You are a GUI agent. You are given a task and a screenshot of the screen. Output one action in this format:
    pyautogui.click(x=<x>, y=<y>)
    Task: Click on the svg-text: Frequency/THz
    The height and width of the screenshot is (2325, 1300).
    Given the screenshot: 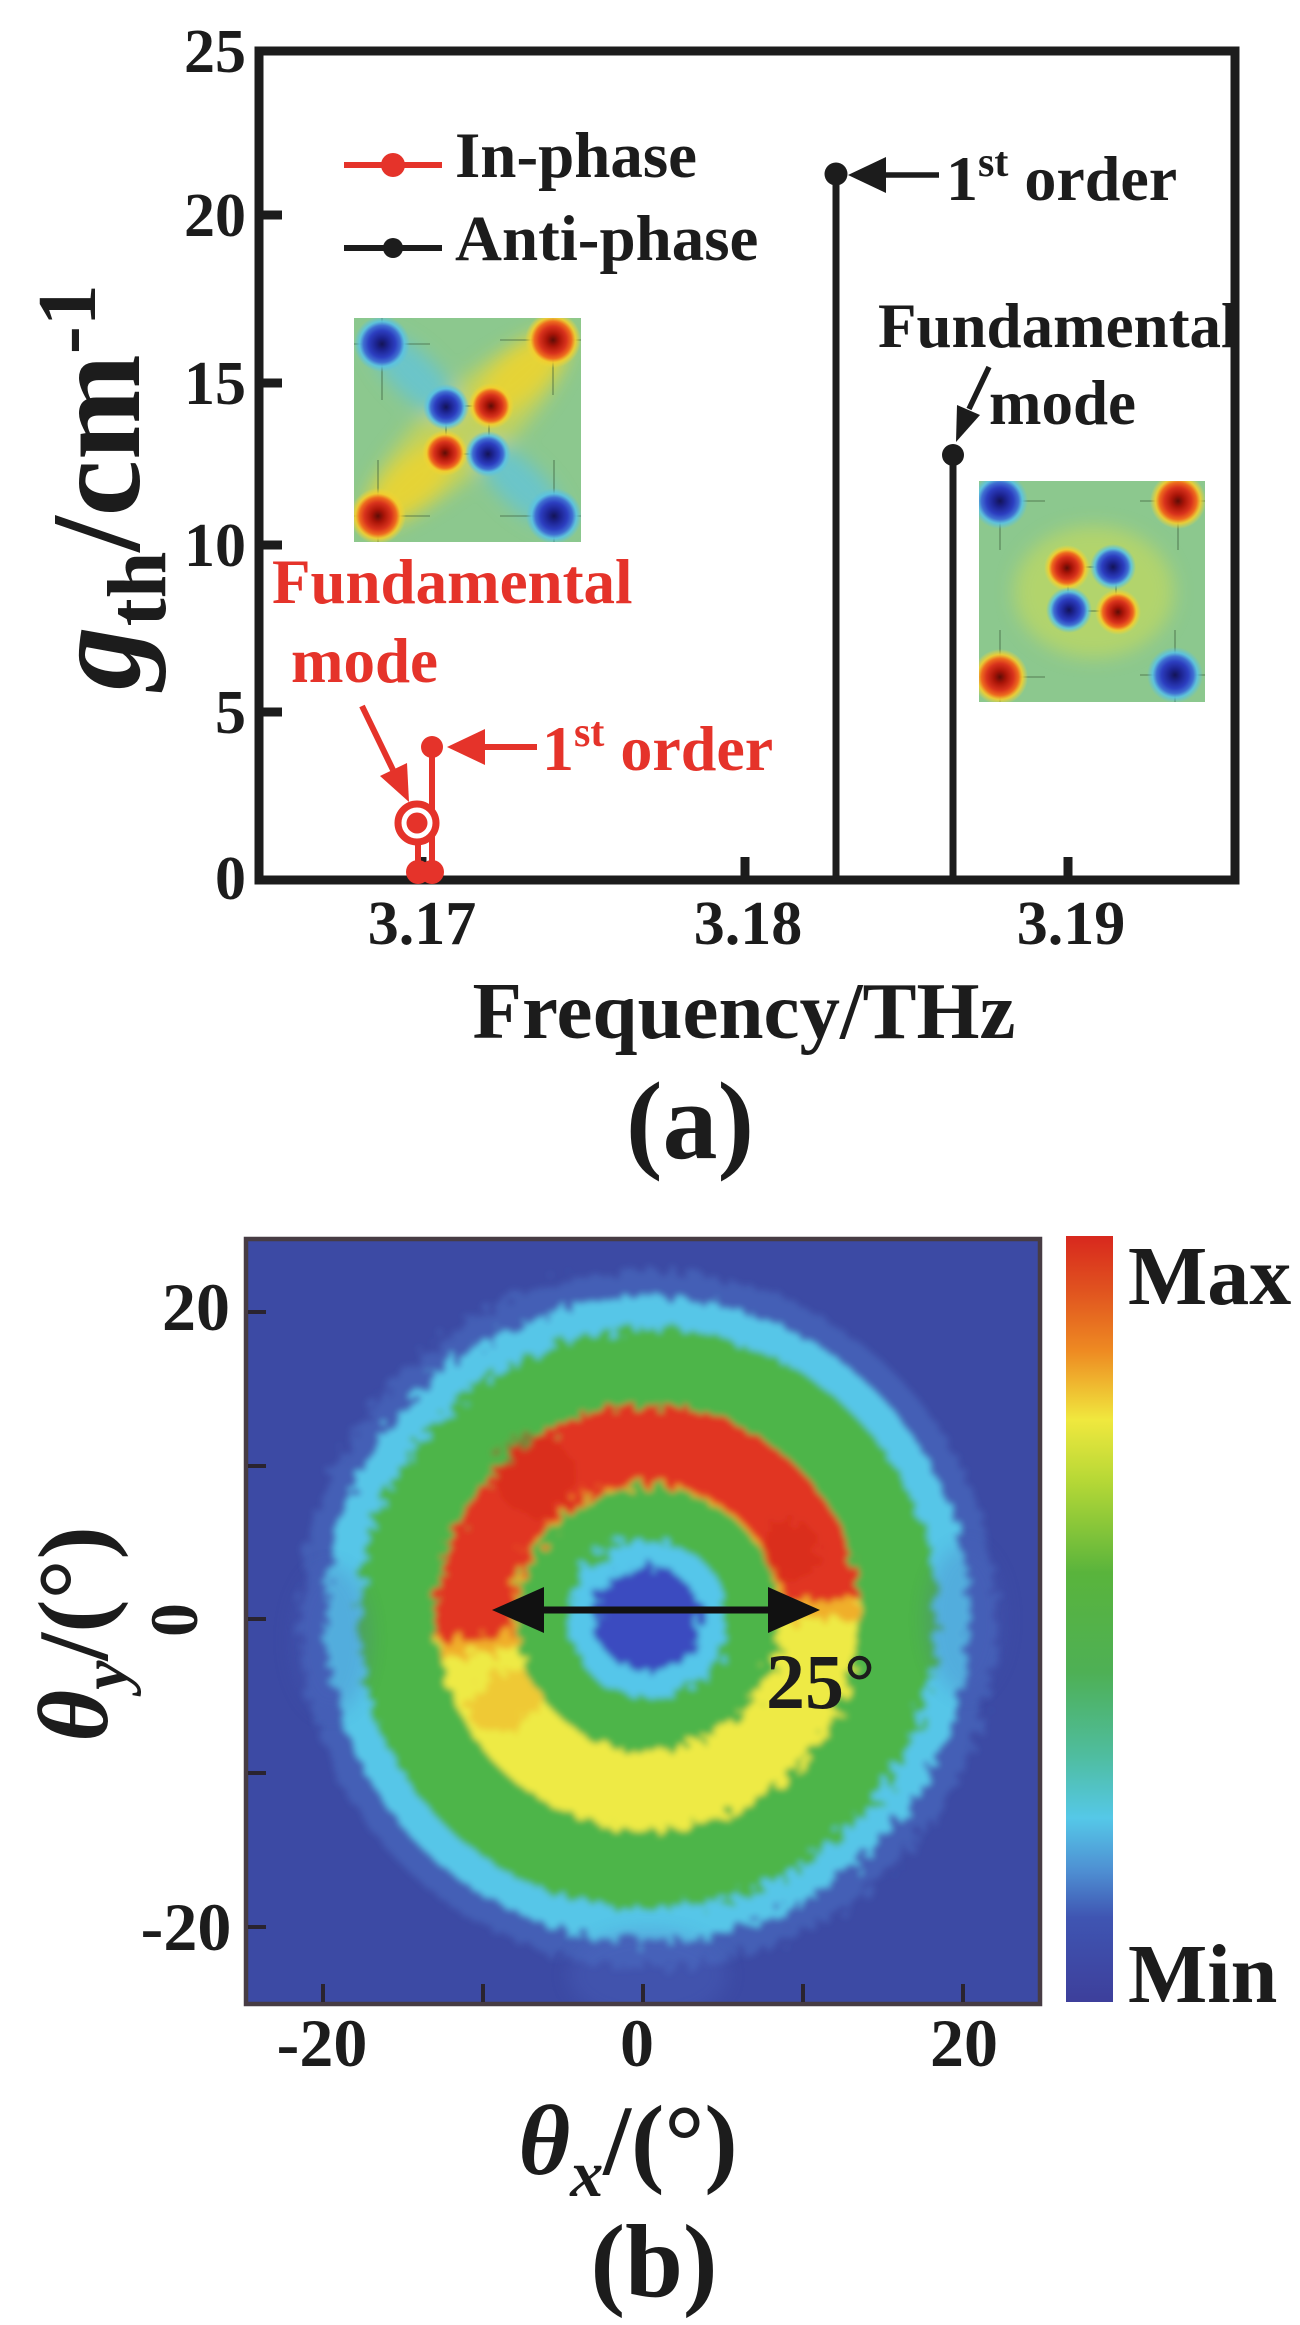 What is the action you would take?
    pyautogui.click(x=744, y=1011)
    